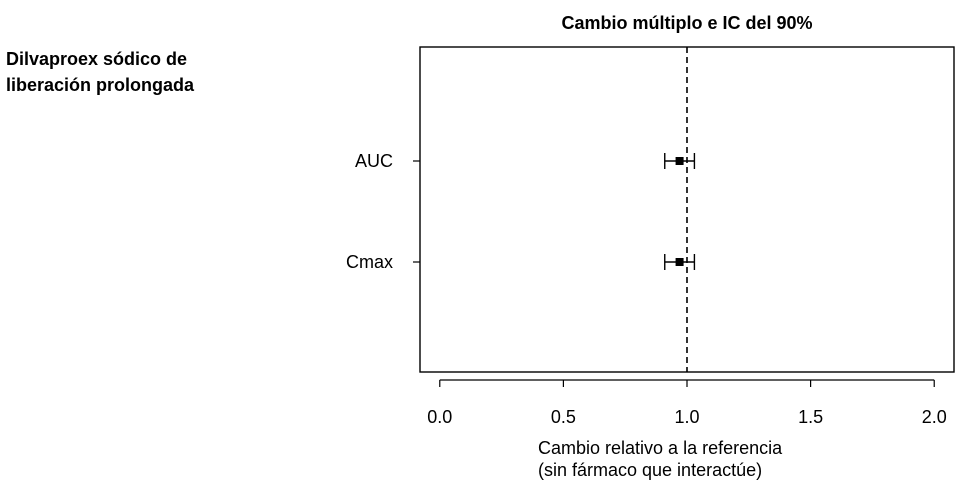 The image size is (956, 491). I want to click on chart-title: Cambio múltiplo e IC del 90%, so click(687, 23).